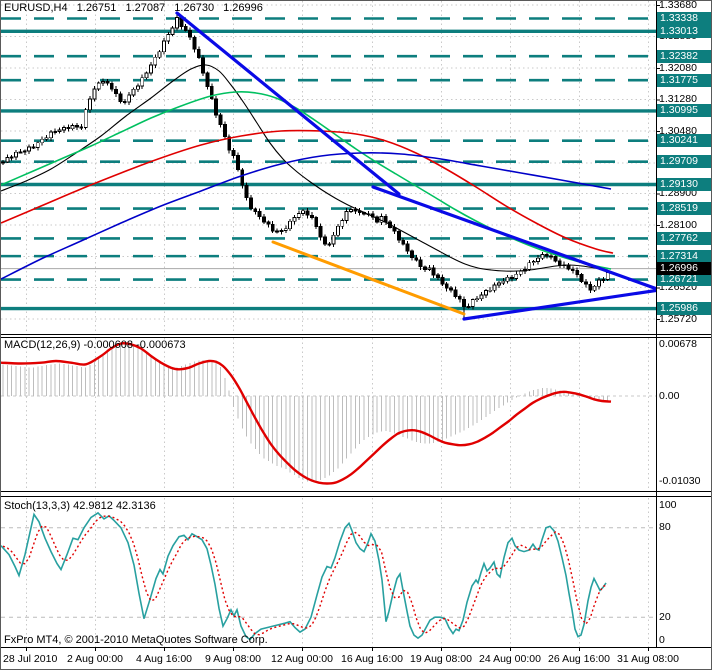  Describe the element at coordinates (288, 103) in the screenshot. I see `trendline-steep-downtrend` at that location.